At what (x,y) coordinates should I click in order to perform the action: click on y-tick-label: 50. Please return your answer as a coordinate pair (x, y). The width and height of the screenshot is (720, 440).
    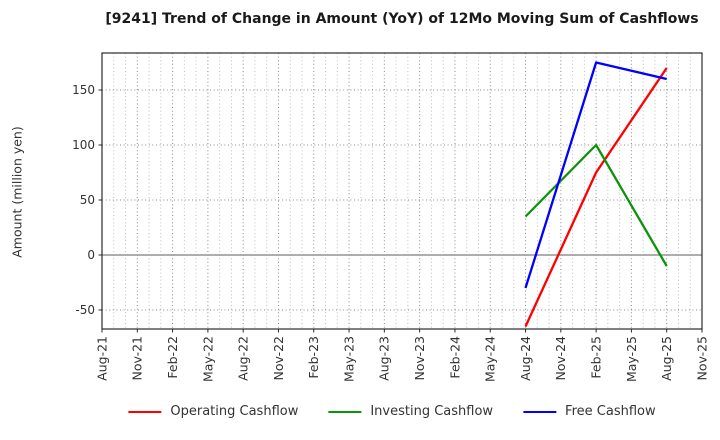
    Looking at the image, I should click on (87, 200).